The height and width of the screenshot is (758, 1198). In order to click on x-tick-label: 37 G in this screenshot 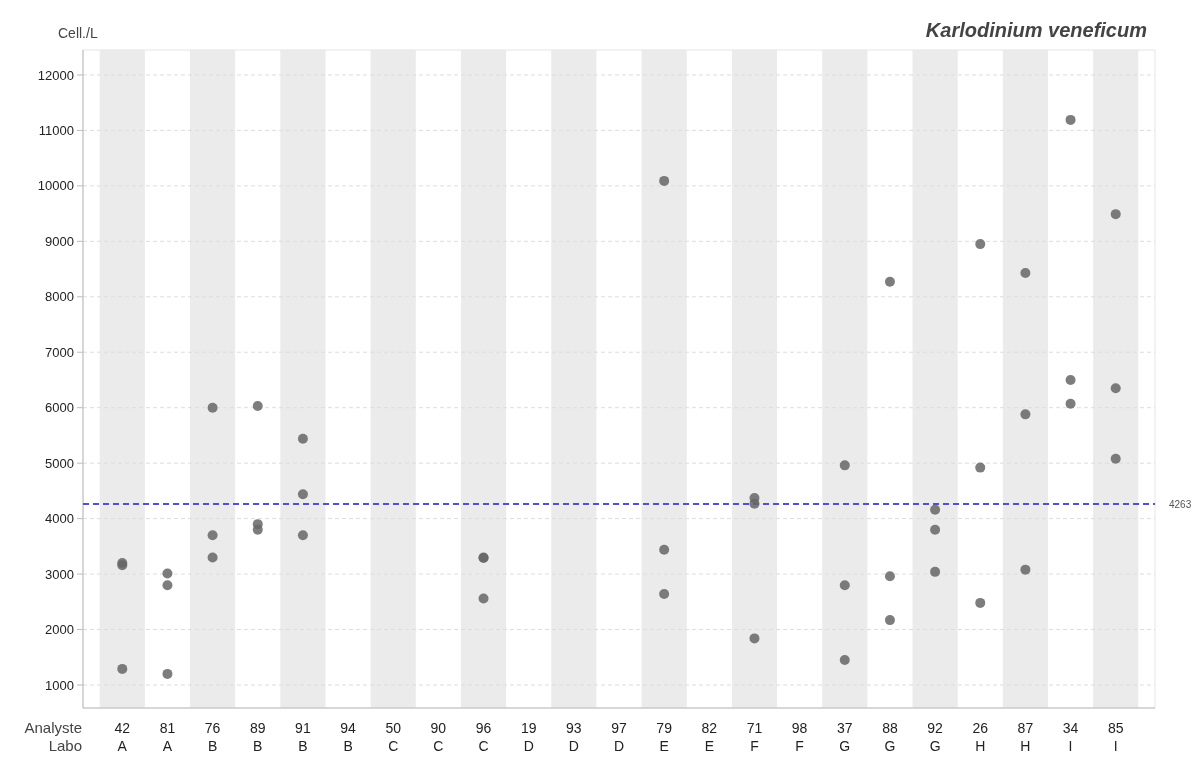, I will do `click(844, 737)`.